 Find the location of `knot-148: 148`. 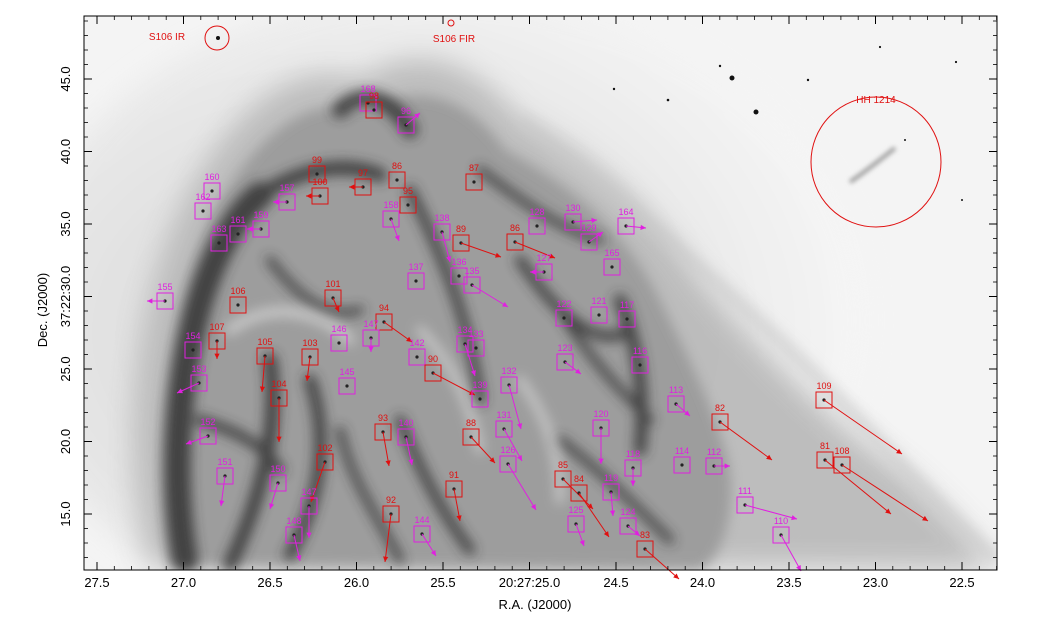

knot-148: 148 is located at coordinates (294, 539).